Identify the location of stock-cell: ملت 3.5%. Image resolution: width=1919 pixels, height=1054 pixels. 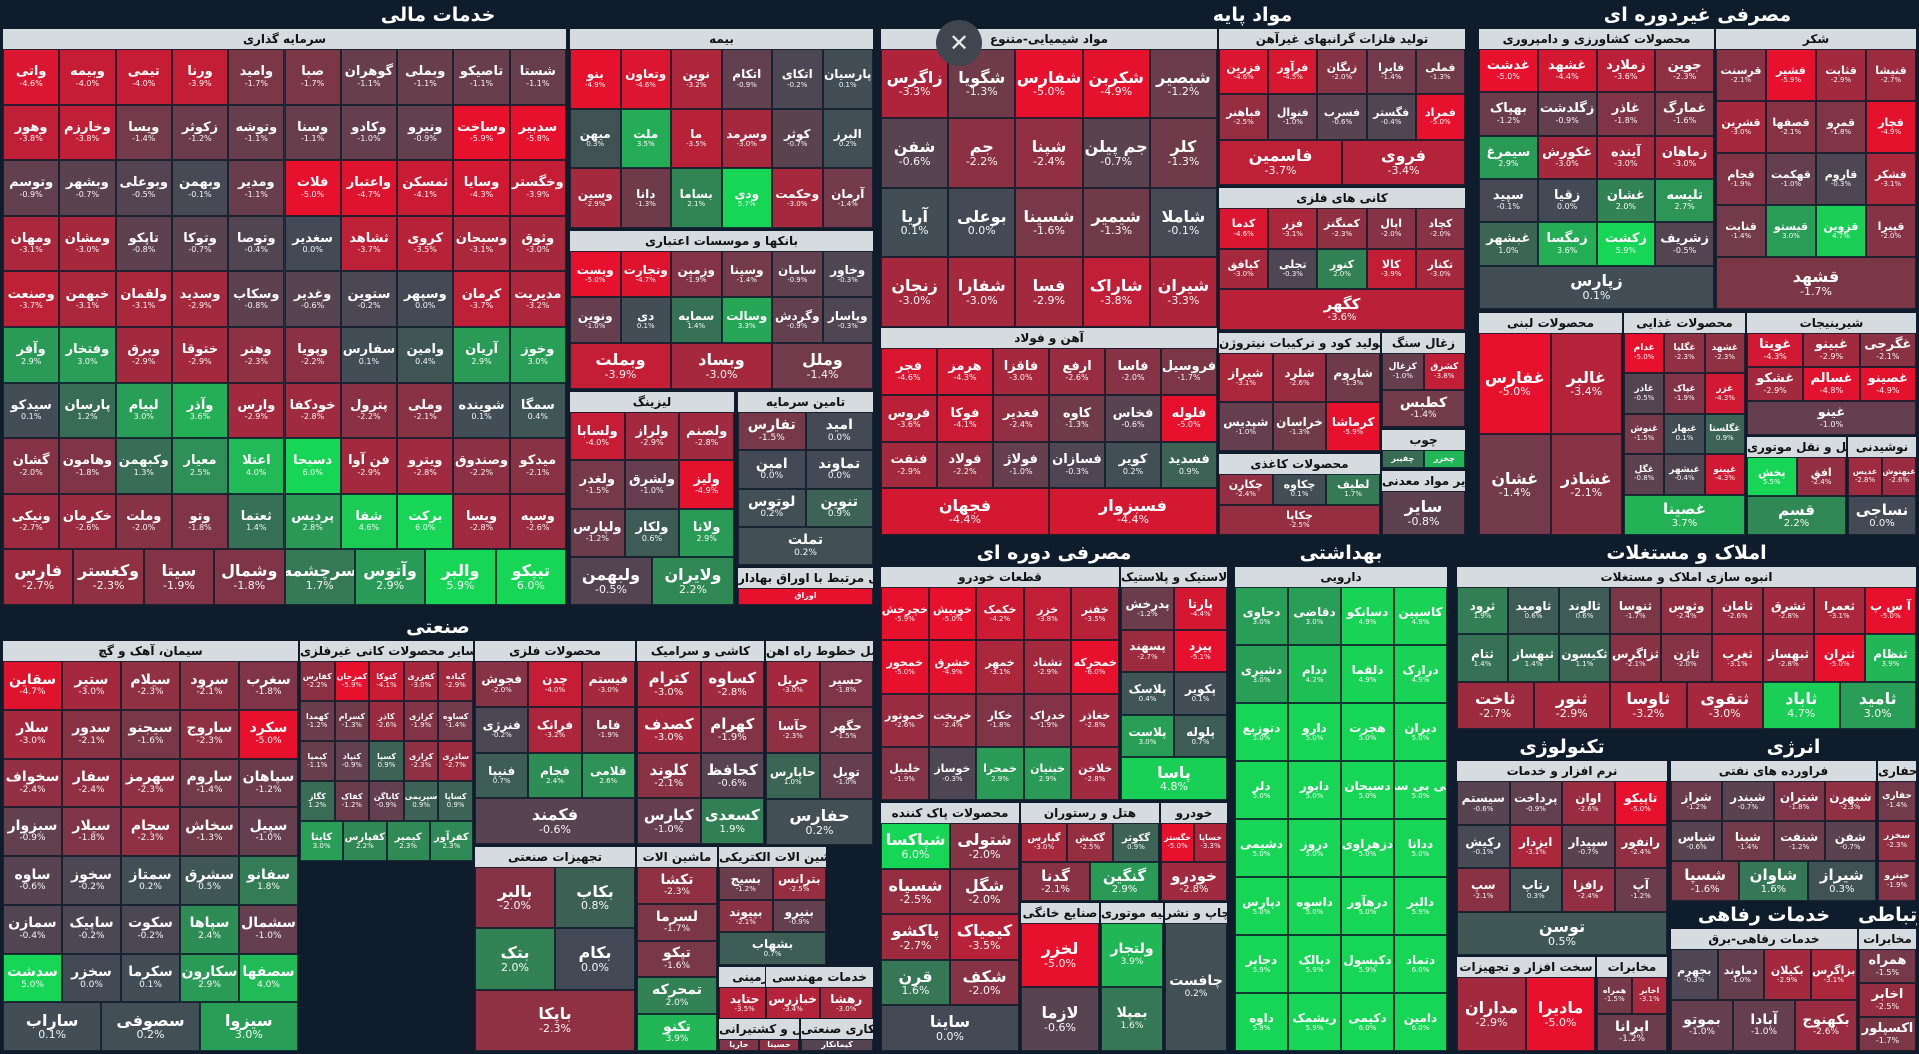
(645, 138).